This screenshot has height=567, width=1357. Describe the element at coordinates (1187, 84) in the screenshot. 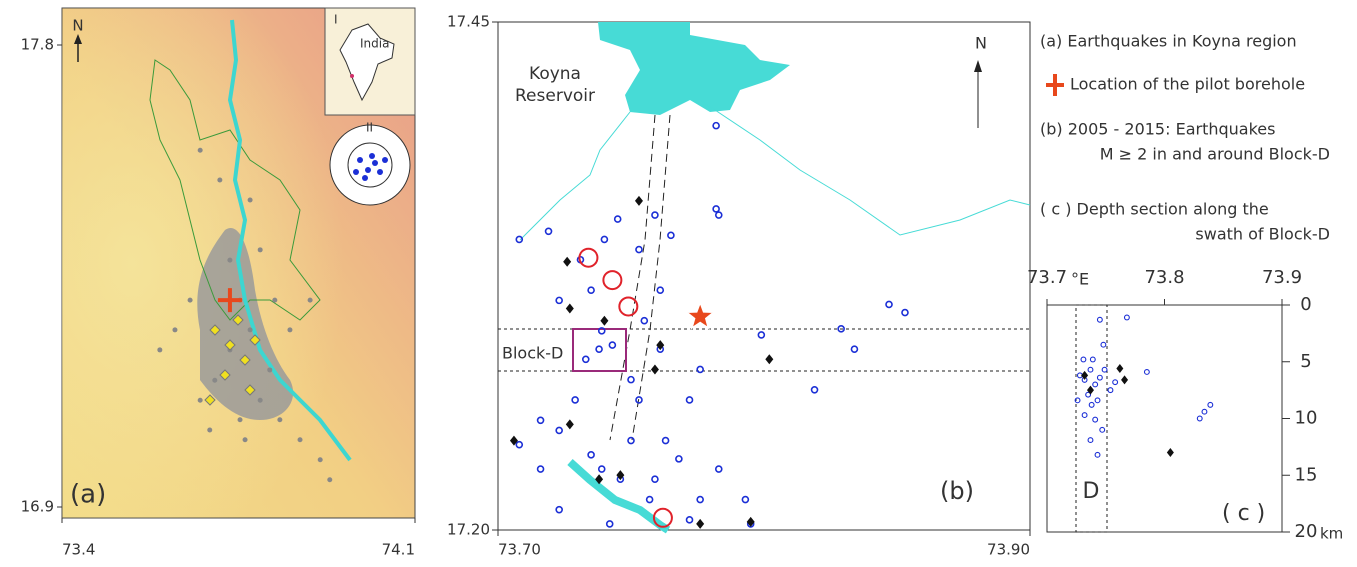

I see `legend-text: Location of the pilot borehole` at that location.